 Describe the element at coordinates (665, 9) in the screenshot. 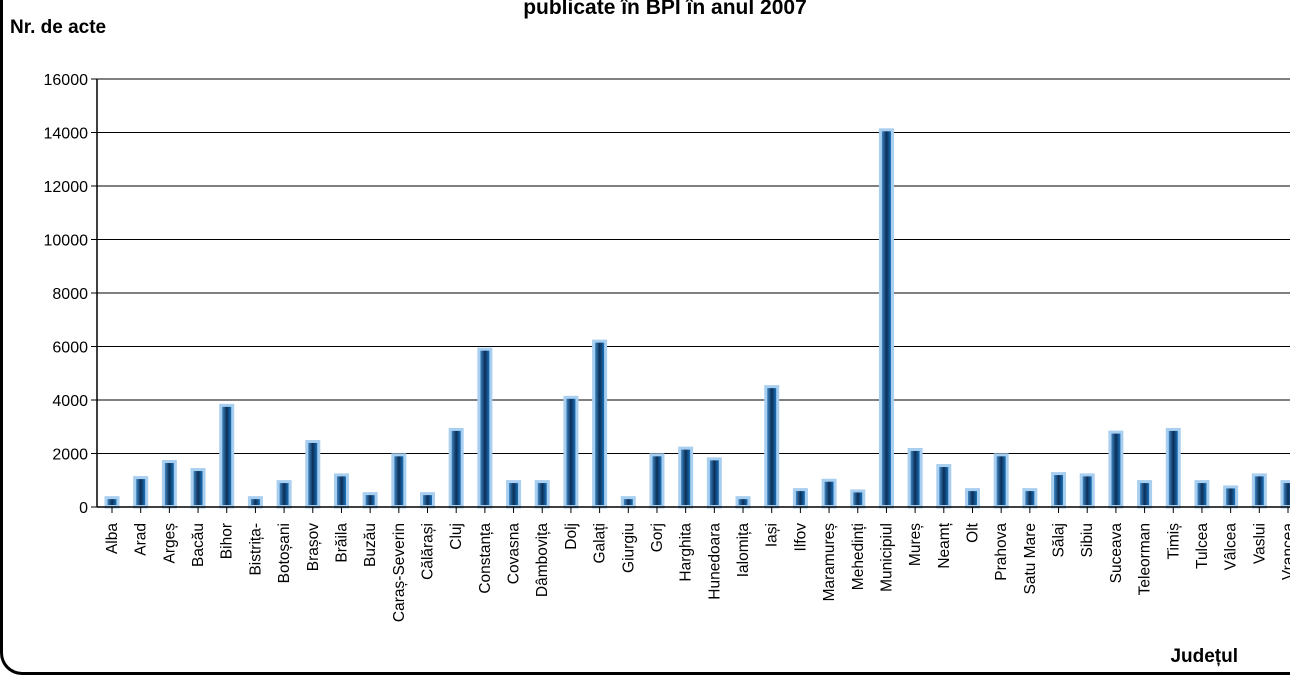

I see `chart-title: publicate în BPI în anul 2007` at that location.